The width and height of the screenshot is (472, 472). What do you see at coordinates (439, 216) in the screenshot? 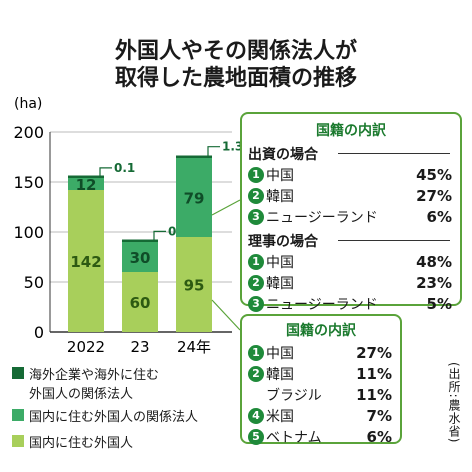
I see `box1-s1-percent: 6%` at bounding box center [439, 216].